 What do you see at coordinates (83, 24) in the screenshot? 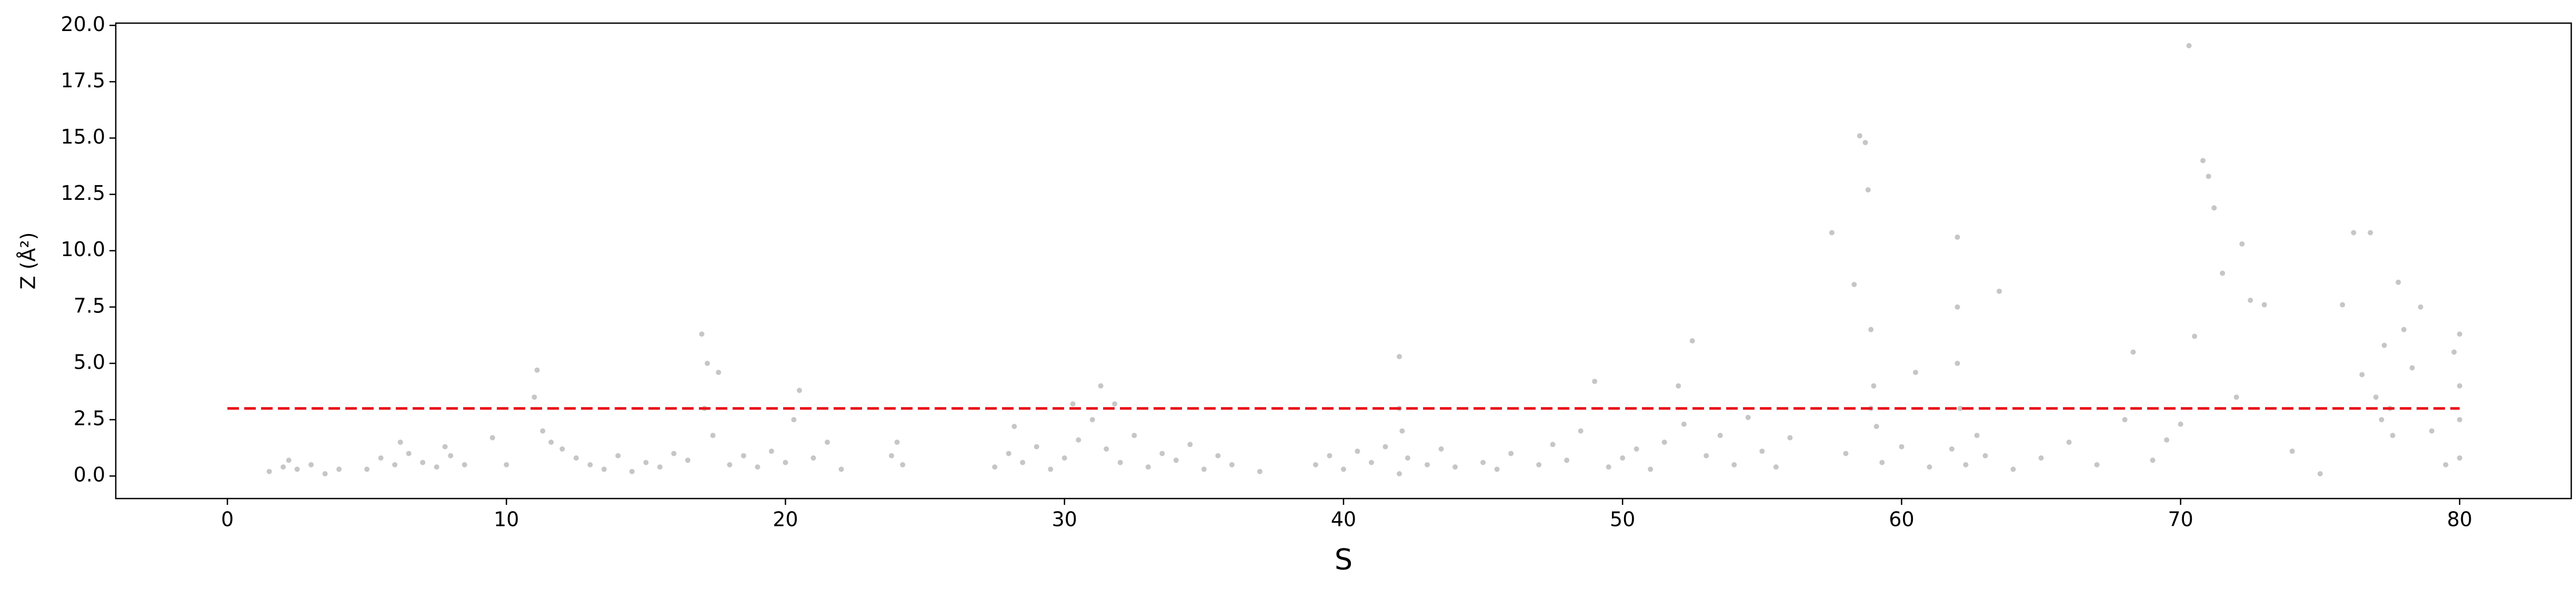
I see `y-tick-label: 20.0` at bounding box center [83, 24].